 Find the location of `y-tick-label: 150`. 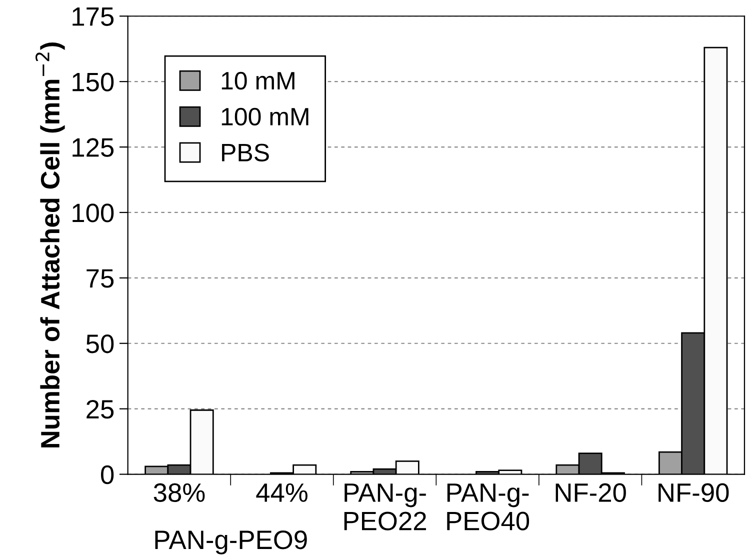

y-tick-label: 150 is located at coordinates (93, 82).